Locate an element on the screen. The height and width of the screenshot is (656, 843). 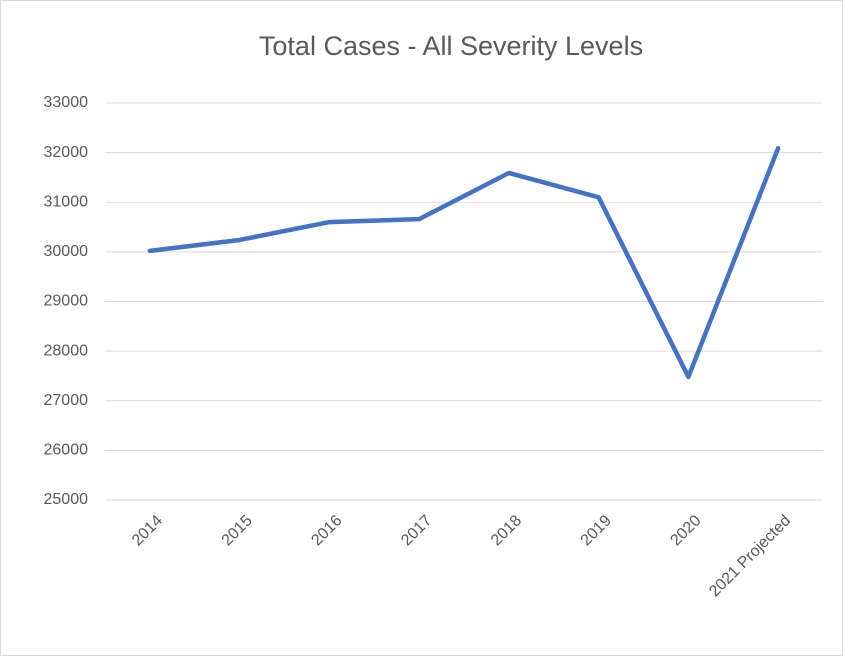
y-tick-label: 30000 is located at coordinates (66, 251).